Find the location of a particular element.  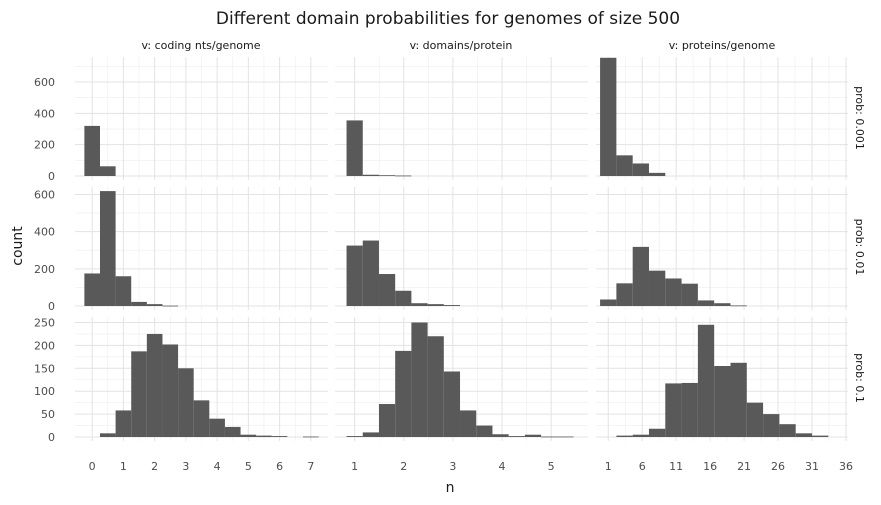

x-tick-label: 16 is located at coordinates (710, 466).